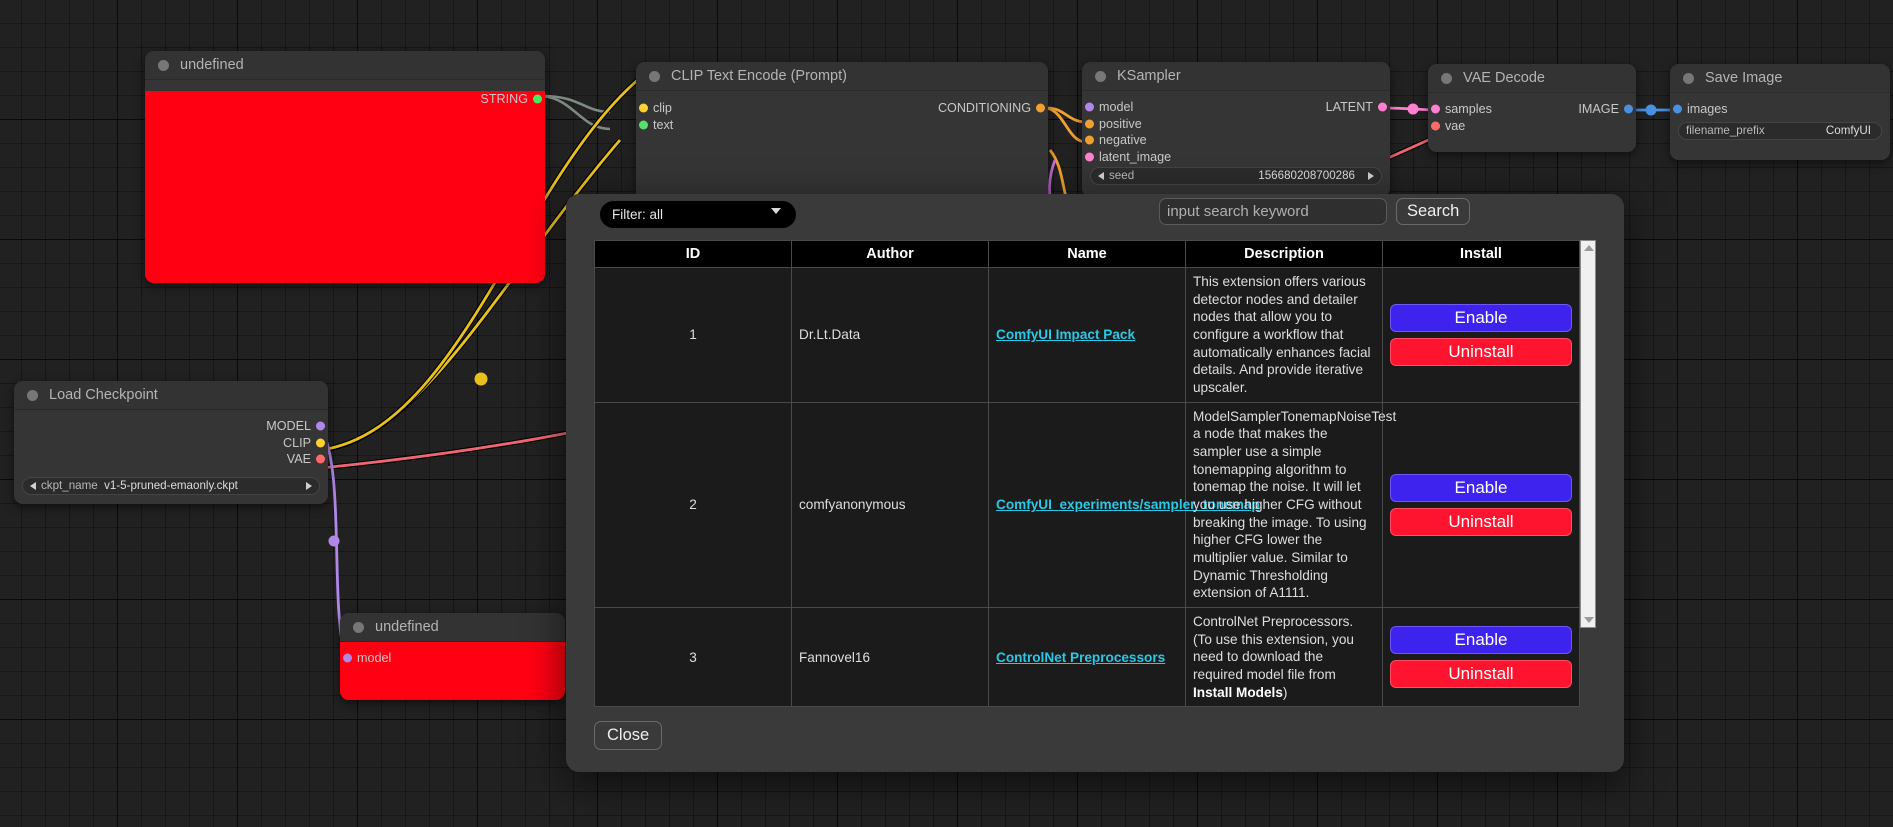 This screenshot has width=1893, height=827. Describe the element at coordinates (693, 254) in the screenshot. I see `column-header-id: ID` at that location.